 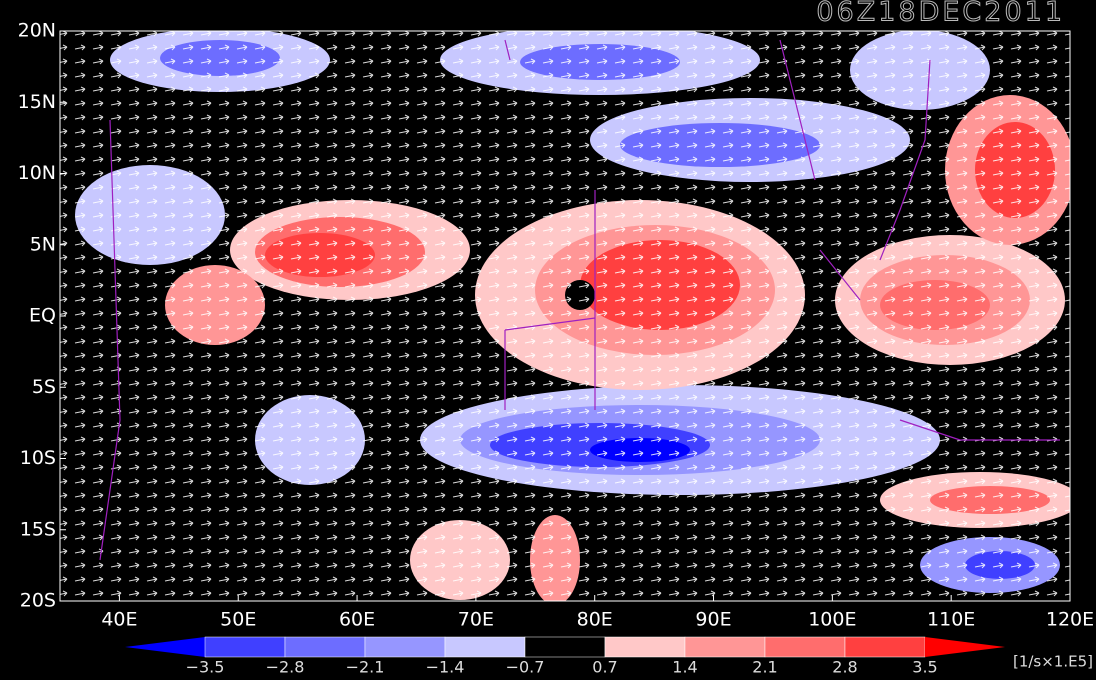 I want to click on x-tick-label: 40E, so click(x=119, y=620).